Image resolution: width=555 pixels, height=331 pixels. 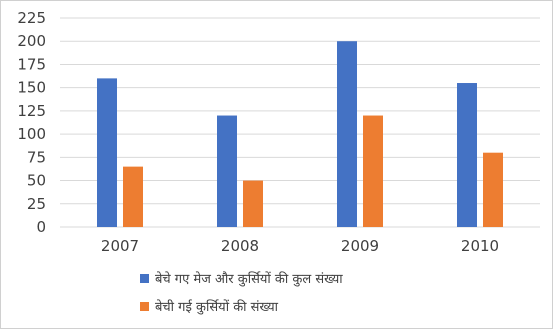 What do you see at coordinates (249, 279) in the screenshot?
I see `legend-label-series-1: बेचे गए मेज और कुर्सियों की कुल संख्या` at bounding box center [249, 279].